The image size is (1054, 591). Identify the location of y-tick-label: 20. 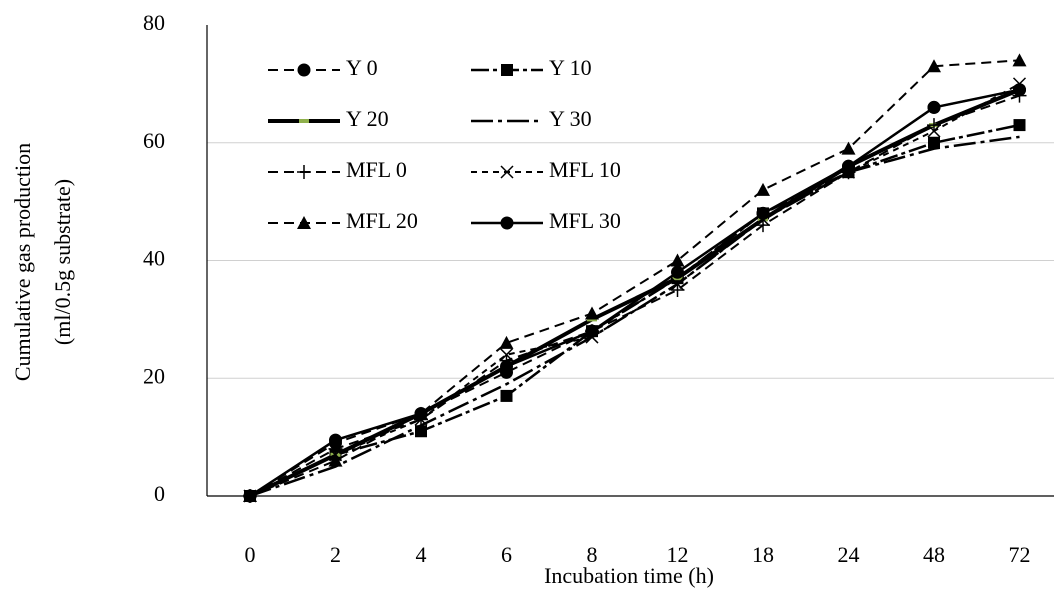
(154, 375).